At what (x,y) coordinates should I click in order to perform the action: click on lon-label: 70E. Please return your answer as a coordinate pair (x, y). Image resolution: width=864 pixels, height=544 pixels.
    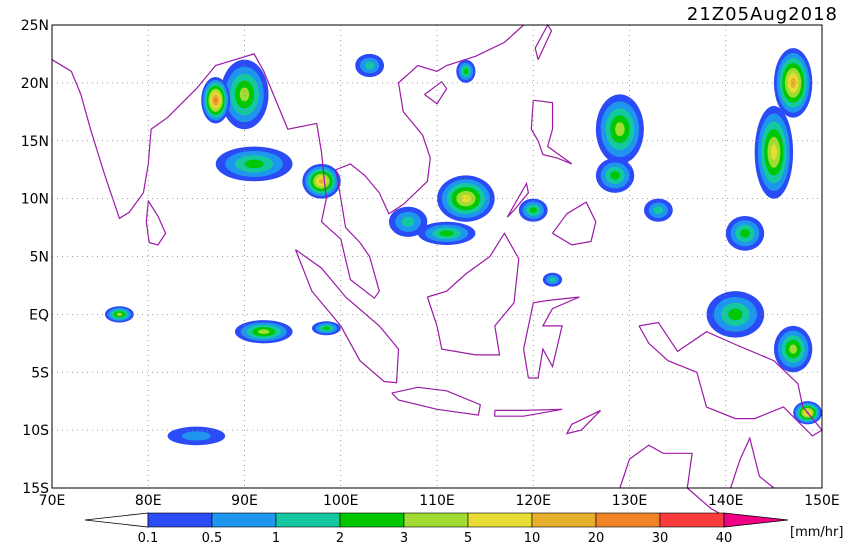
    Looking at the image, I should click on (52, 501).